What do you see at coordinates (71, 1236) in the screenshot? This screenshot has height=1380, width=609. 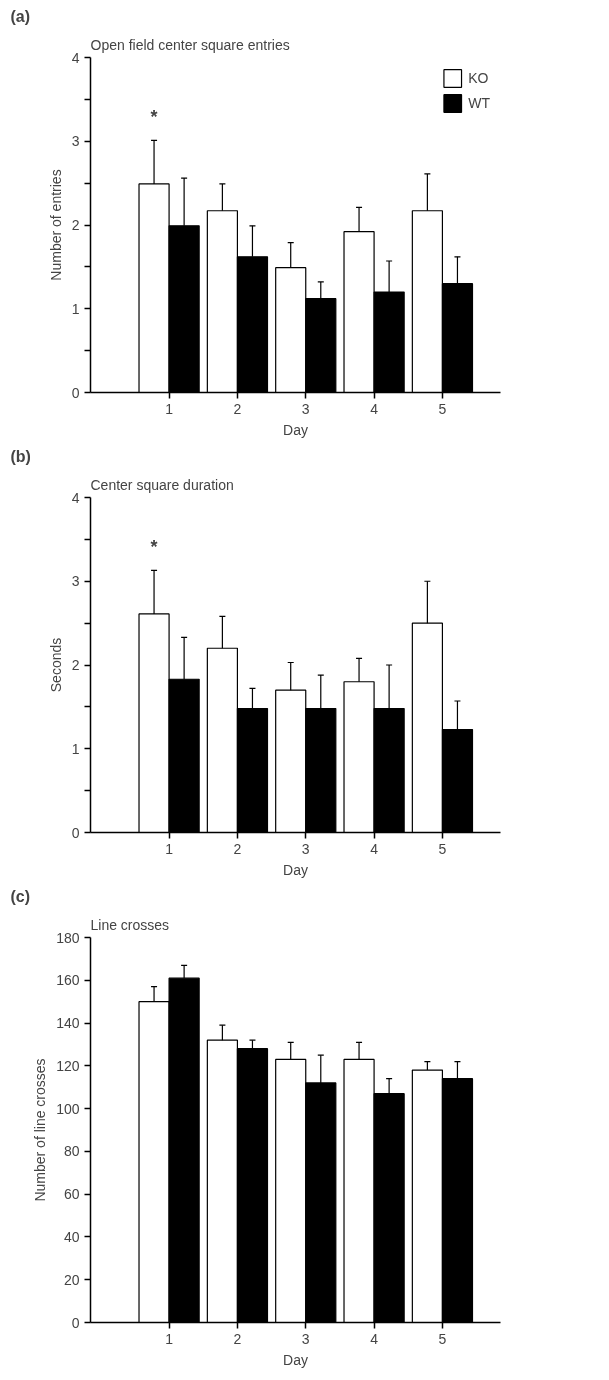 I see `y-tick-label: 40` at bounding box center [71, 1236].